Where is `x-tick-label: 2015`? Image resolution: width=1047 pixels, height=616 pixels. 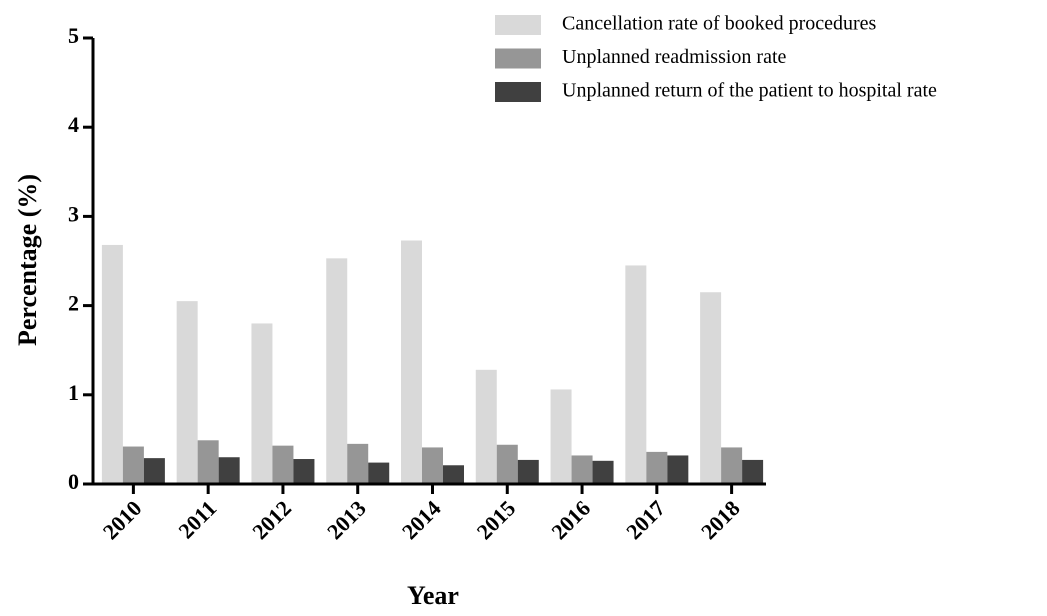
x-tick-label: 2015 is located at coordinates (496, 519).